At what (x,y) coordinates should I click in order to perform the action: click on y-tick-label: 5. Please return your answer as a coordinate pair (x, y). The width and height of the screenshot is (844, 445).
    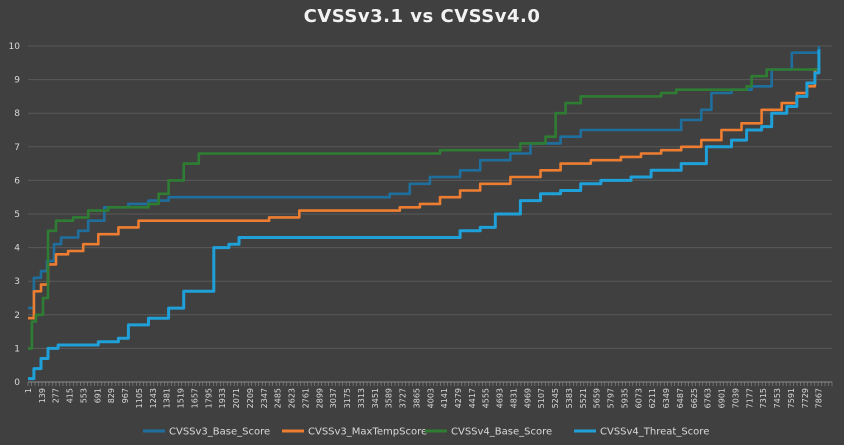
    Looking at the image, I should click on (17, 215).